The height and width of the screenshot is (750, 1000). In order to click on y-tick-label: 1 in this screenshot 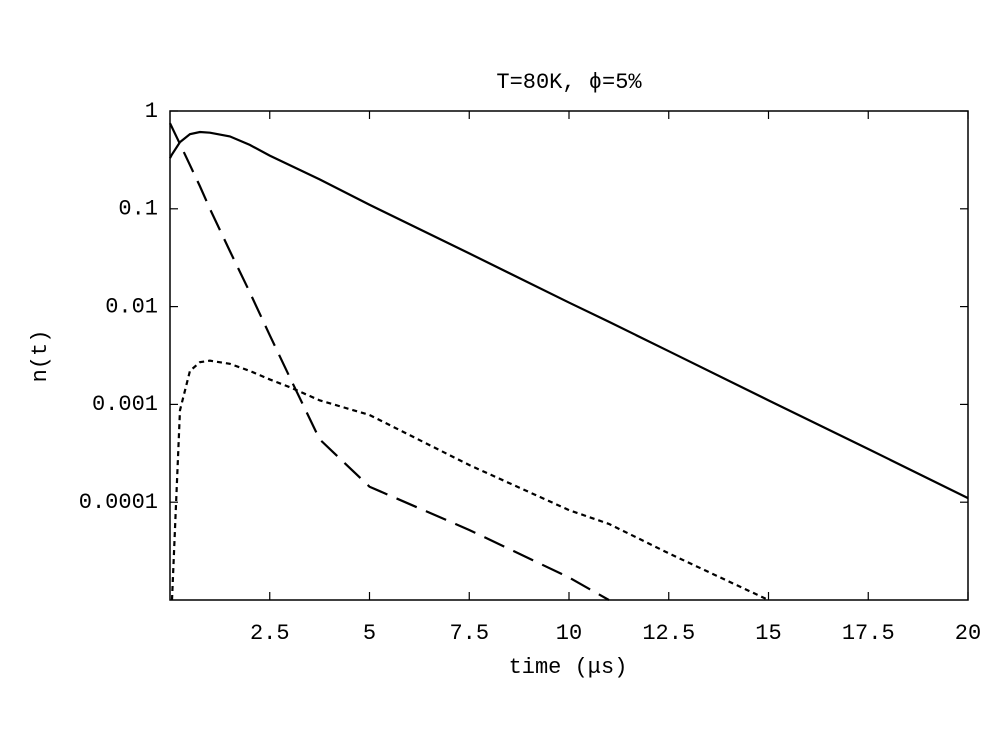, I will do `click(151, 111)`.